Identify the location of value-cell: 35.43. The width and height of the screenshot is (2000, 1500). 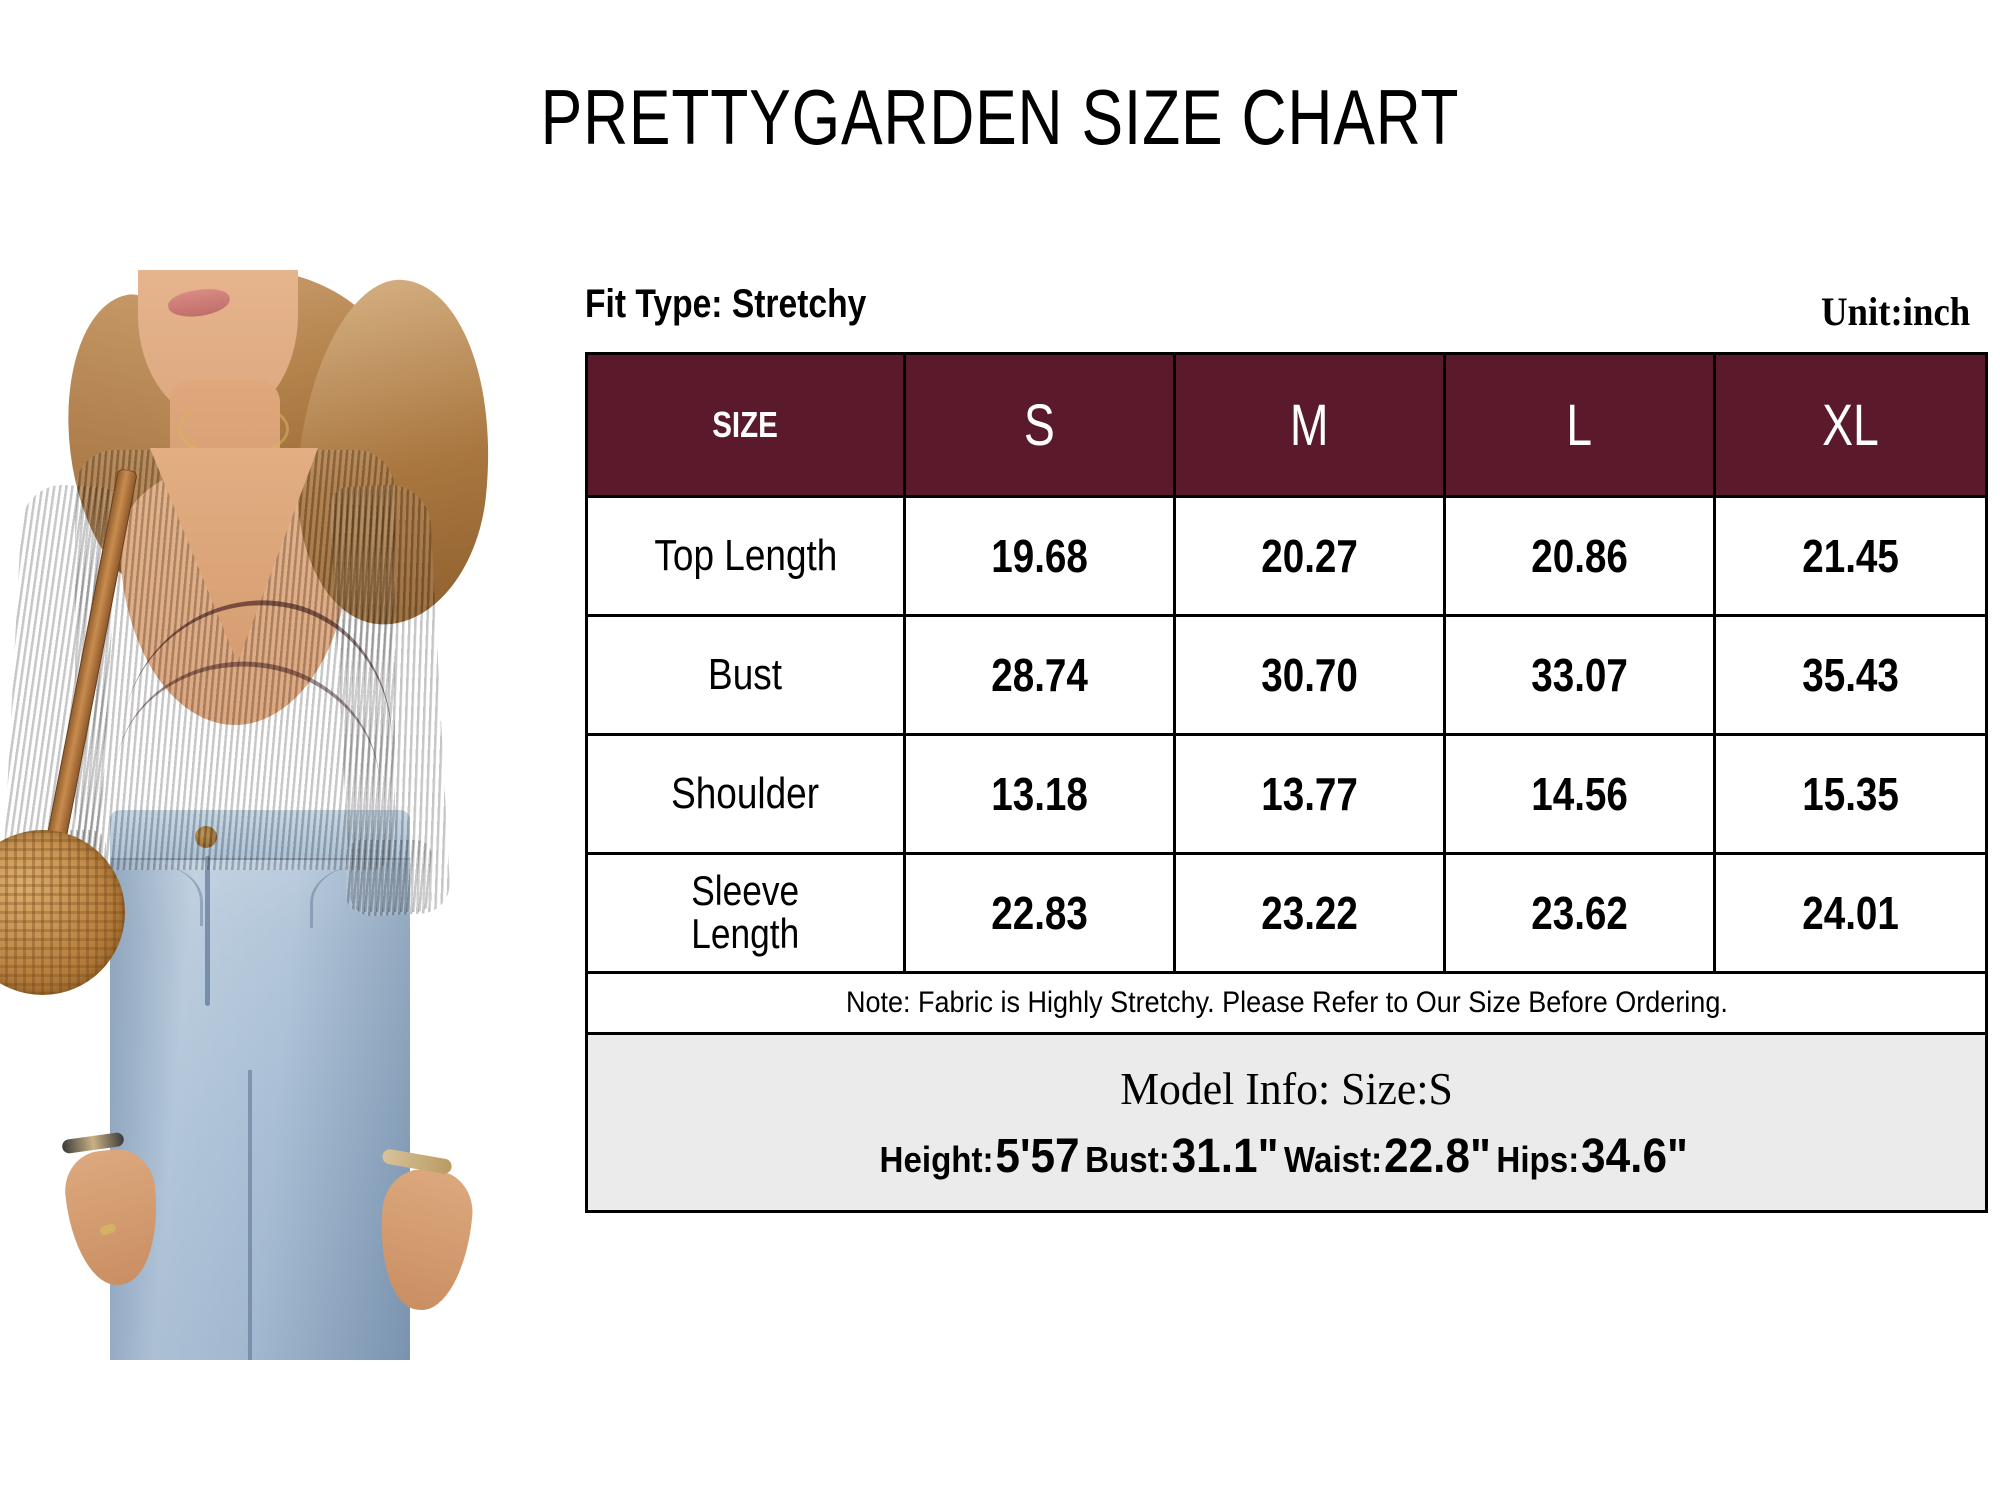
(1850, 675).